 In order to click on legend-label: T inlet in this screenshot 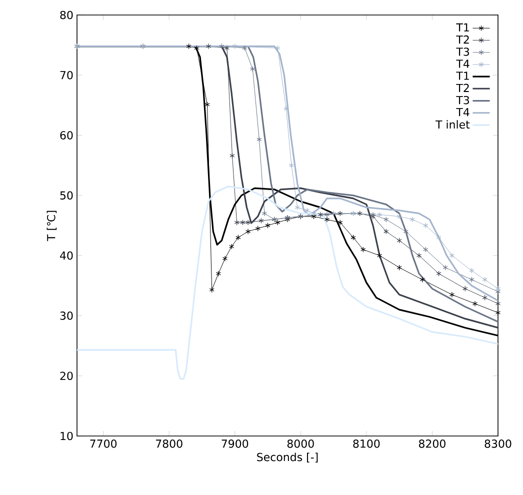, I will do `click(453, 124)`.